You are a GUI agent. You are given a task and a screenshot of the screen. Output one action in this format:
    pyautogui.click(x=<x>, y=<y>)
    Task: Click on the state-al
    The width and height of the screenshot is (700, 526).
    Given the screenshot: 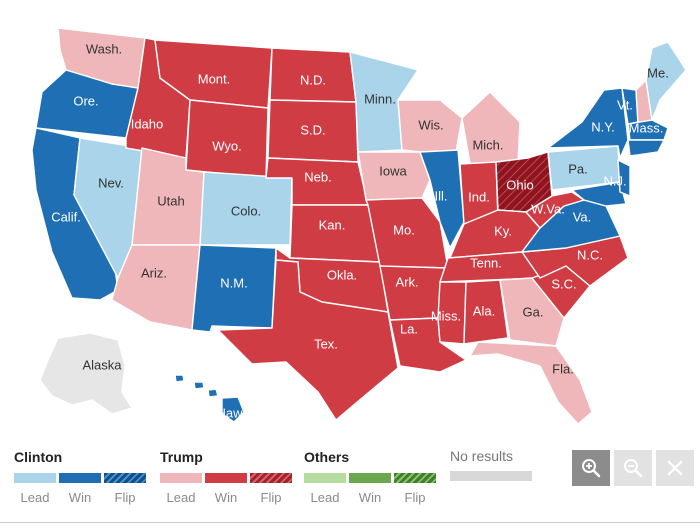 What is the action you would take?
    pyautogui.click(x=486, y=312)
    